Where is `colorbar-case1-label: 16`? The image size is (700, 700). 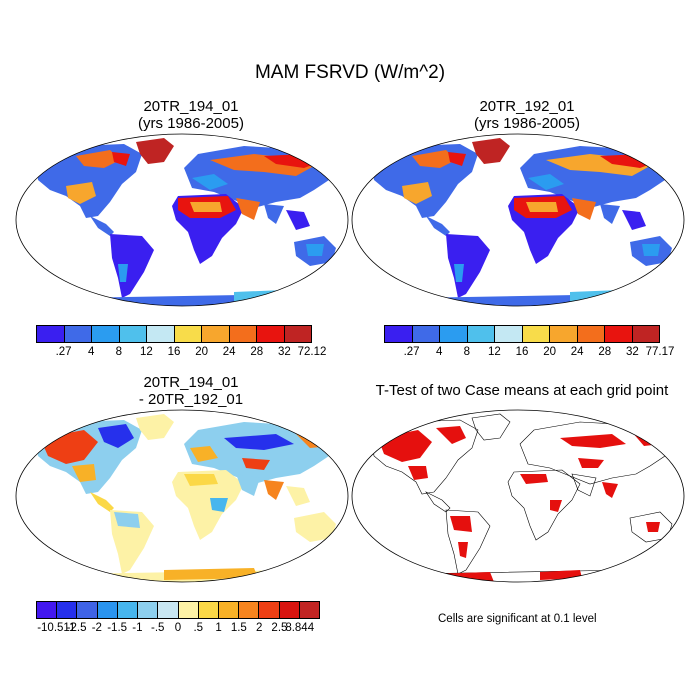 colorbar-case1-label: 16 is located at coordinates (174, 352).